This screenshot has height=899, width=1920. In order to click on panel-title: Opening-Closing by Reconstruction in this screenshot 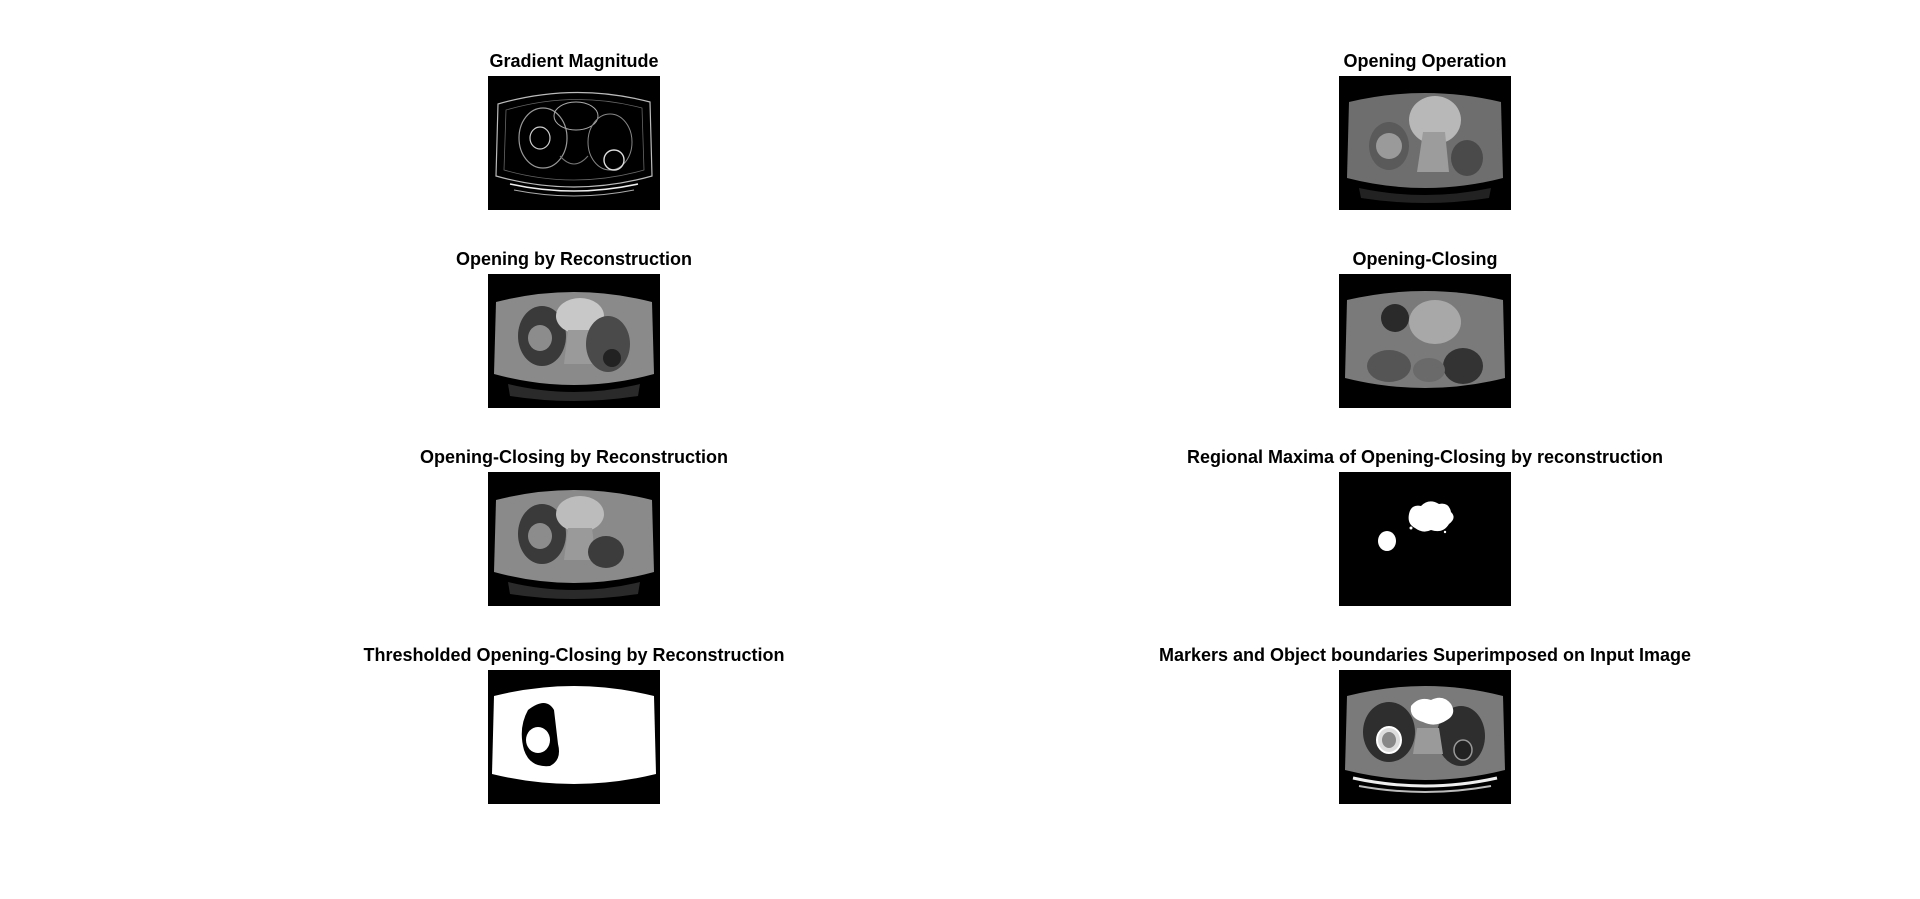, I will do `click(574, 457)`.